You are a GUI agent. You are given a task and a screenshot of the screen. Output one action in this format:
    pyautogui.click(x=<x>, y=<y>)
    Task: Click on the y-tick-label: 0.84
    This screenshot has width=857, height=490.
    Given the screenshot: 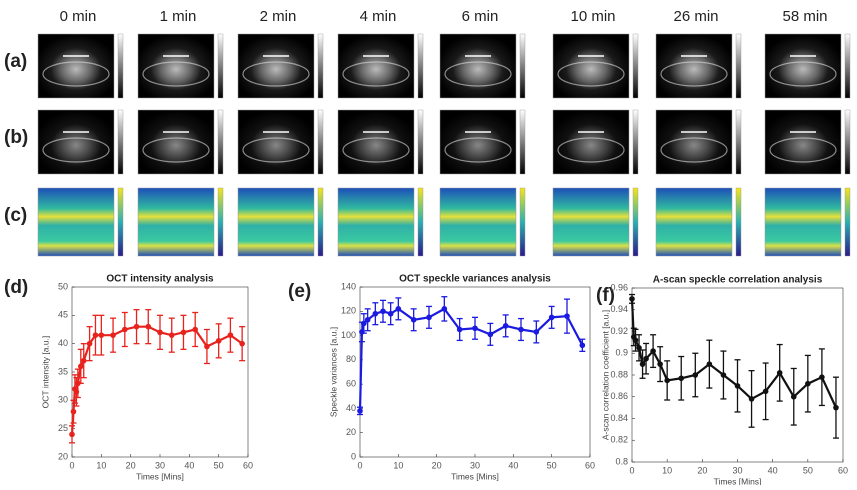 What is the action you would take?
    pyautogui.click(x=619, y=418)
    